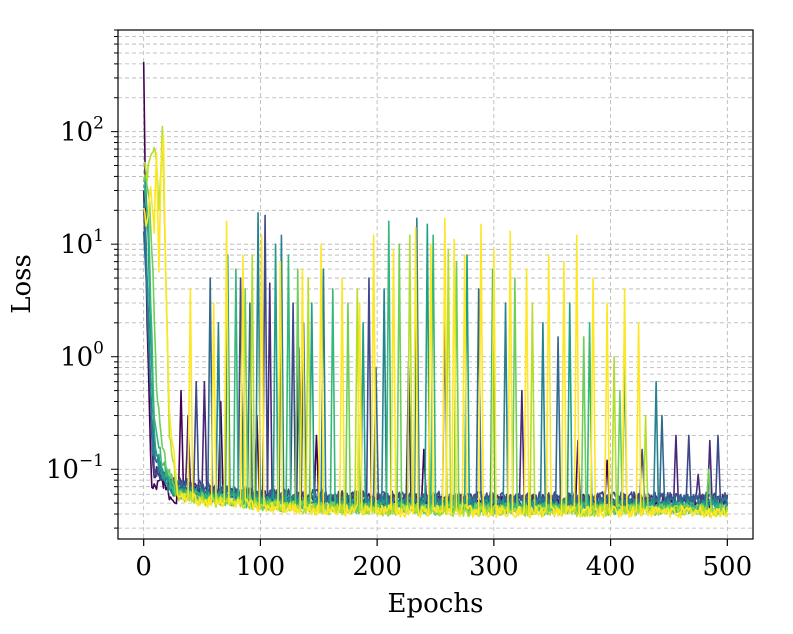  What do you see at coordinates (436, 604) in the screenshot?
I see `x-axis-label: Epochs` at bounding box center [436, 604].